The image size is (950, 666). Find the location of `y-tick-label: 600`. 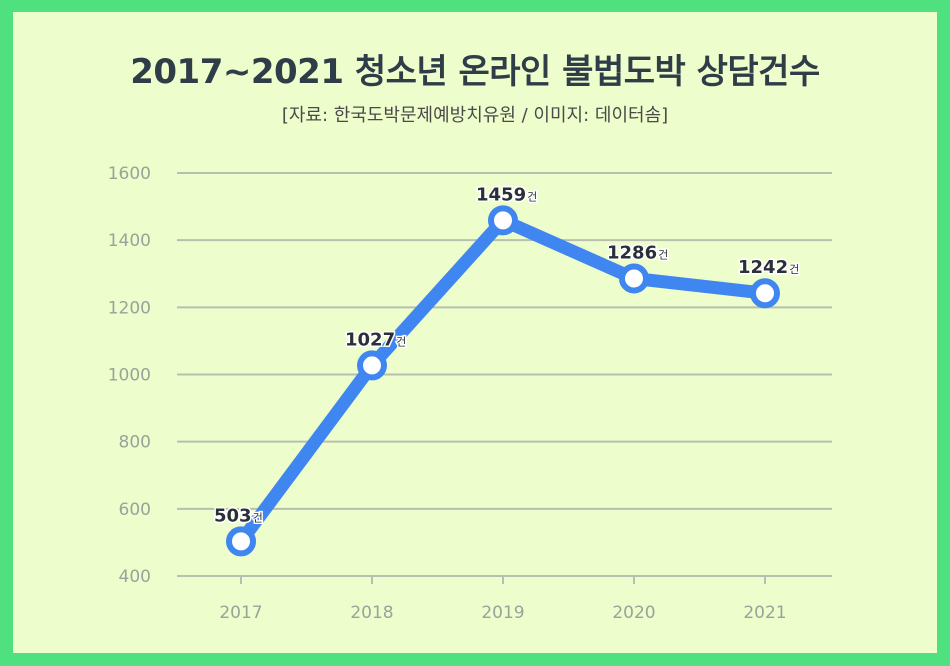

y-tick-label: 600 is located at coordinates (135, 510).